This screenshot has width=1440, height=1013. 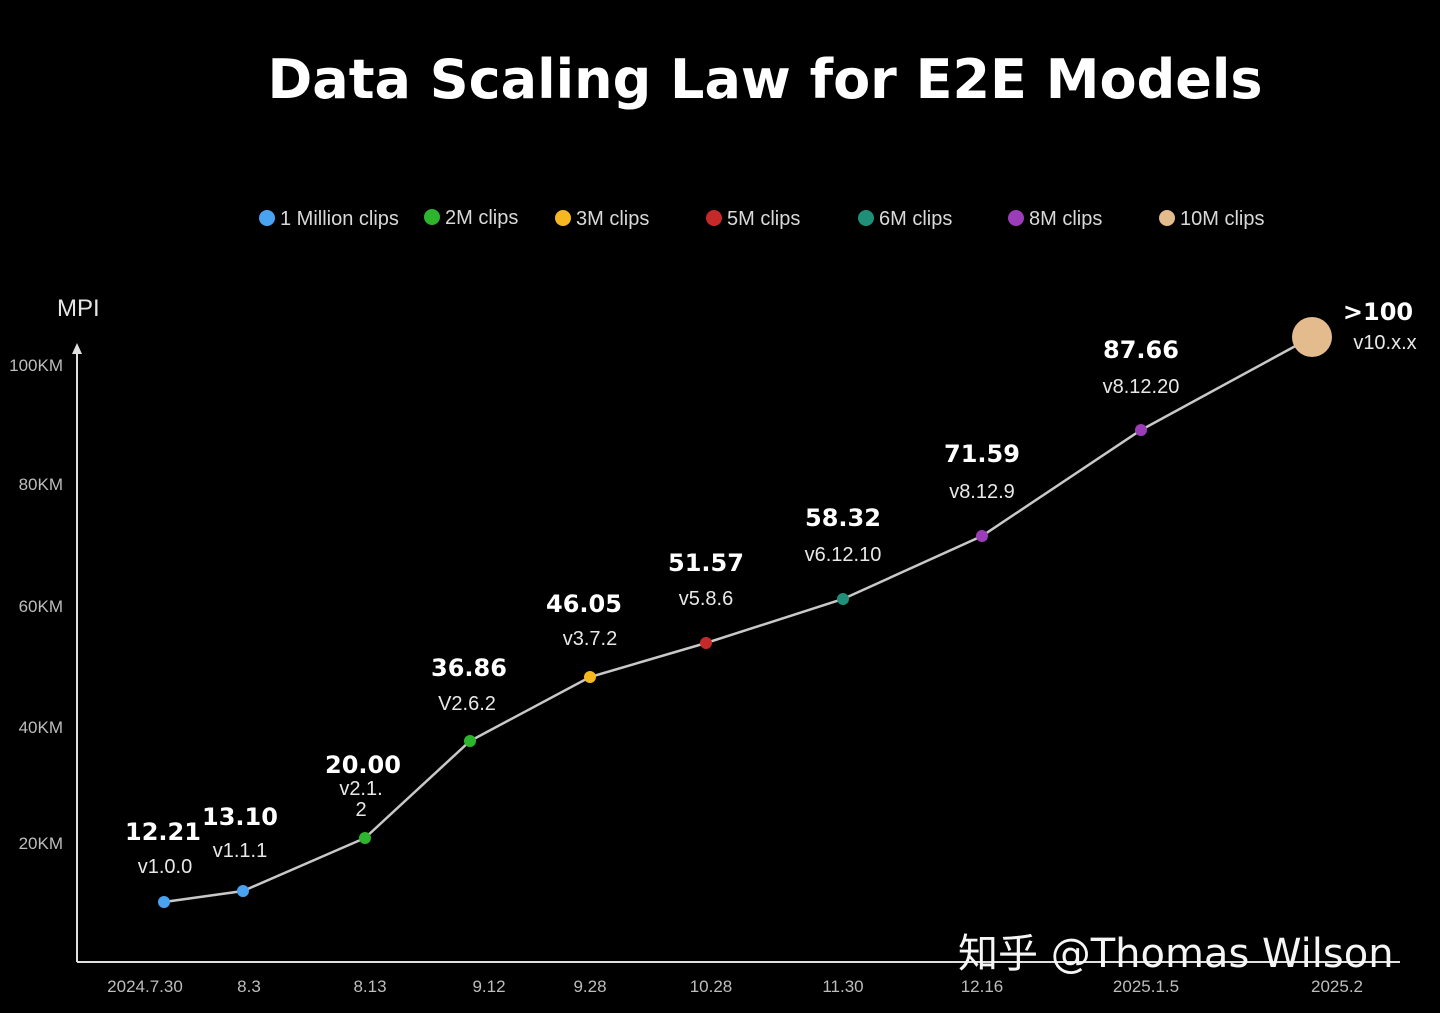 What do you see at coordinates (240, 851) in the screenshot?
I see `data-version-label: v1.1.1` at bounding box center [240, 851].